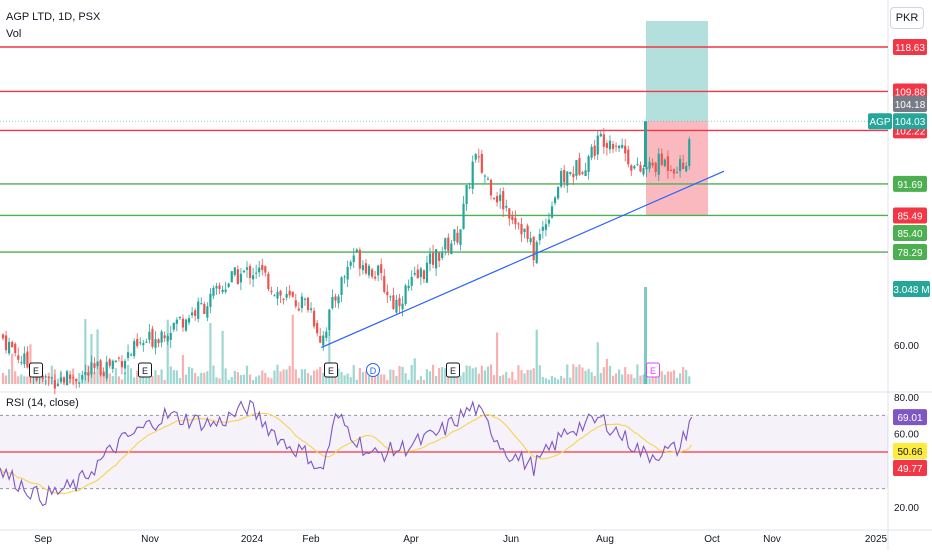 This screenshot has width=932, height=555. I want to click on candle-body-last, so click(645, 144).